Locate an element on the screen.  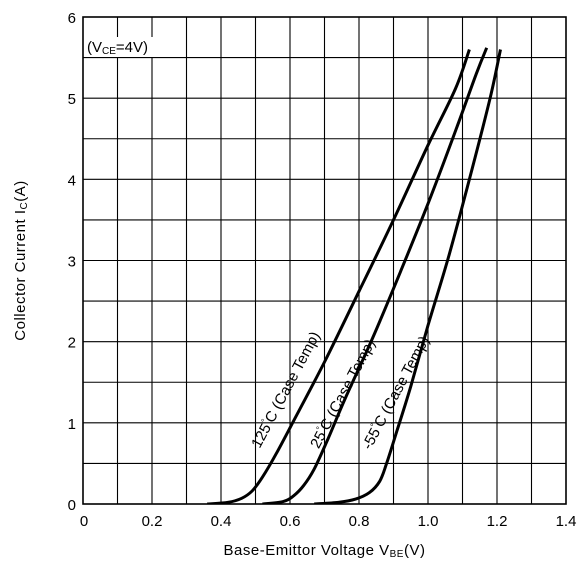
y-tick-label: 5 is located at coordinates (72, 99).